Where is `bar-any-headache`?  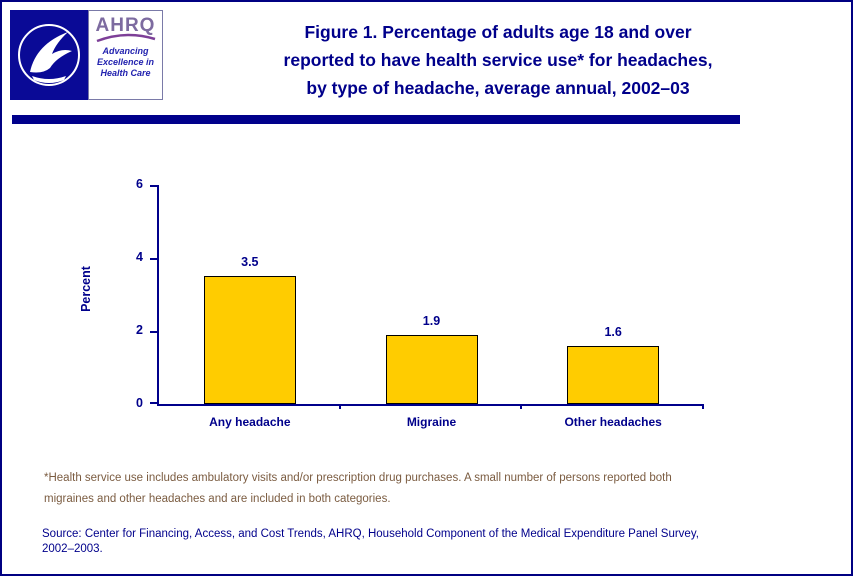 bar-any-headache is located at coordinates (249, 340).